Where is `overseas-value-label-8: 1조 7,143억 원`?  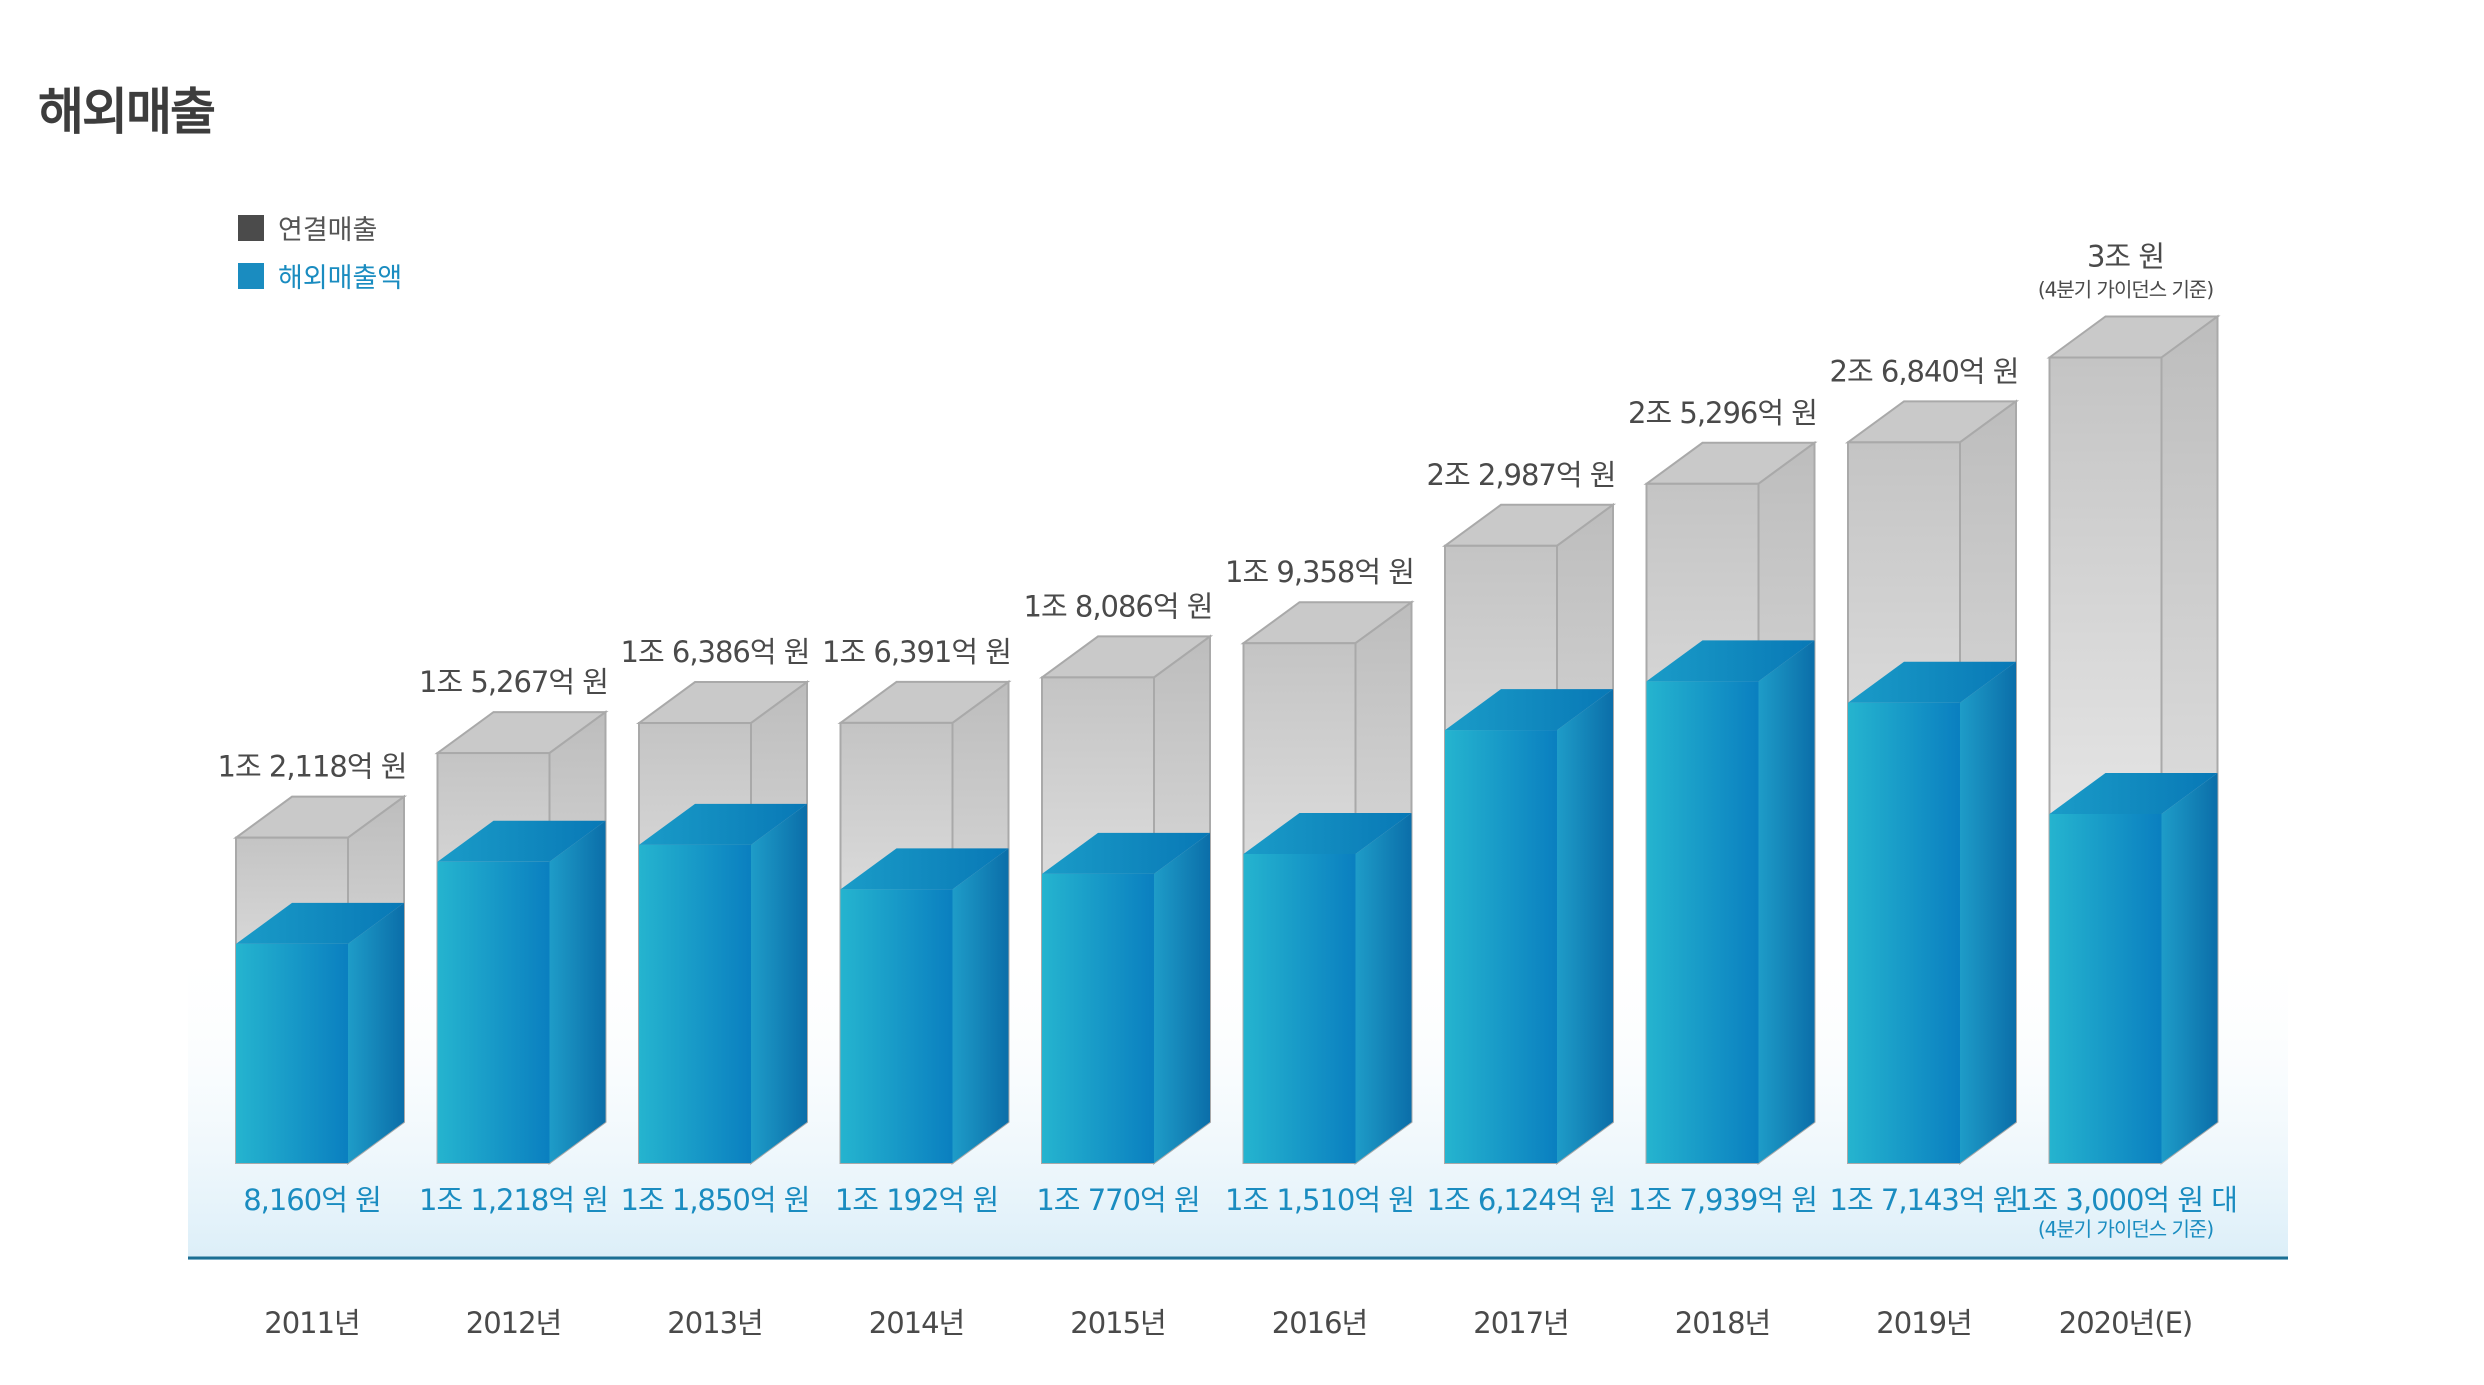 overseas-value-label-8: 1조 7,143억 원 is located at coordinates (1924, 1200).